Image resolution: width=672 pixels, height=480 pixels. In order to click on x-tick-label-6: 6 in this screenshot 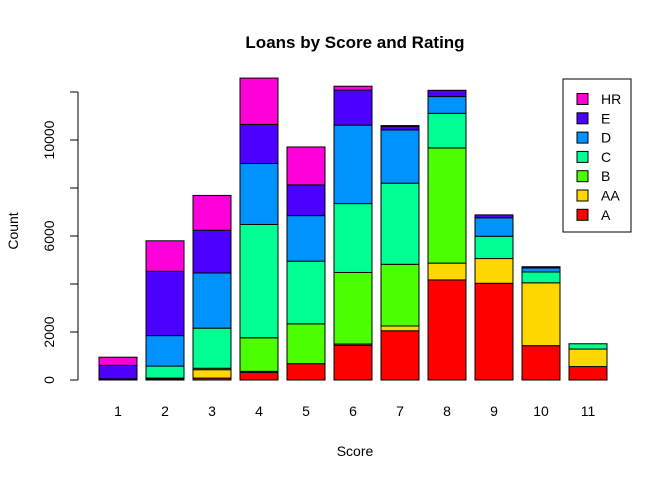, I will do `click(353, 411)`.